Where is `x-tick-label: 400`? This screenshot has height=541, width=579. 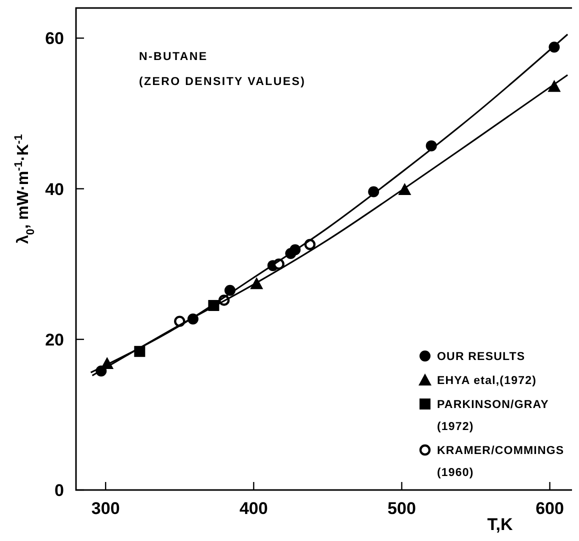 x-tick-label: 400 is located at coordinates (253, 508).